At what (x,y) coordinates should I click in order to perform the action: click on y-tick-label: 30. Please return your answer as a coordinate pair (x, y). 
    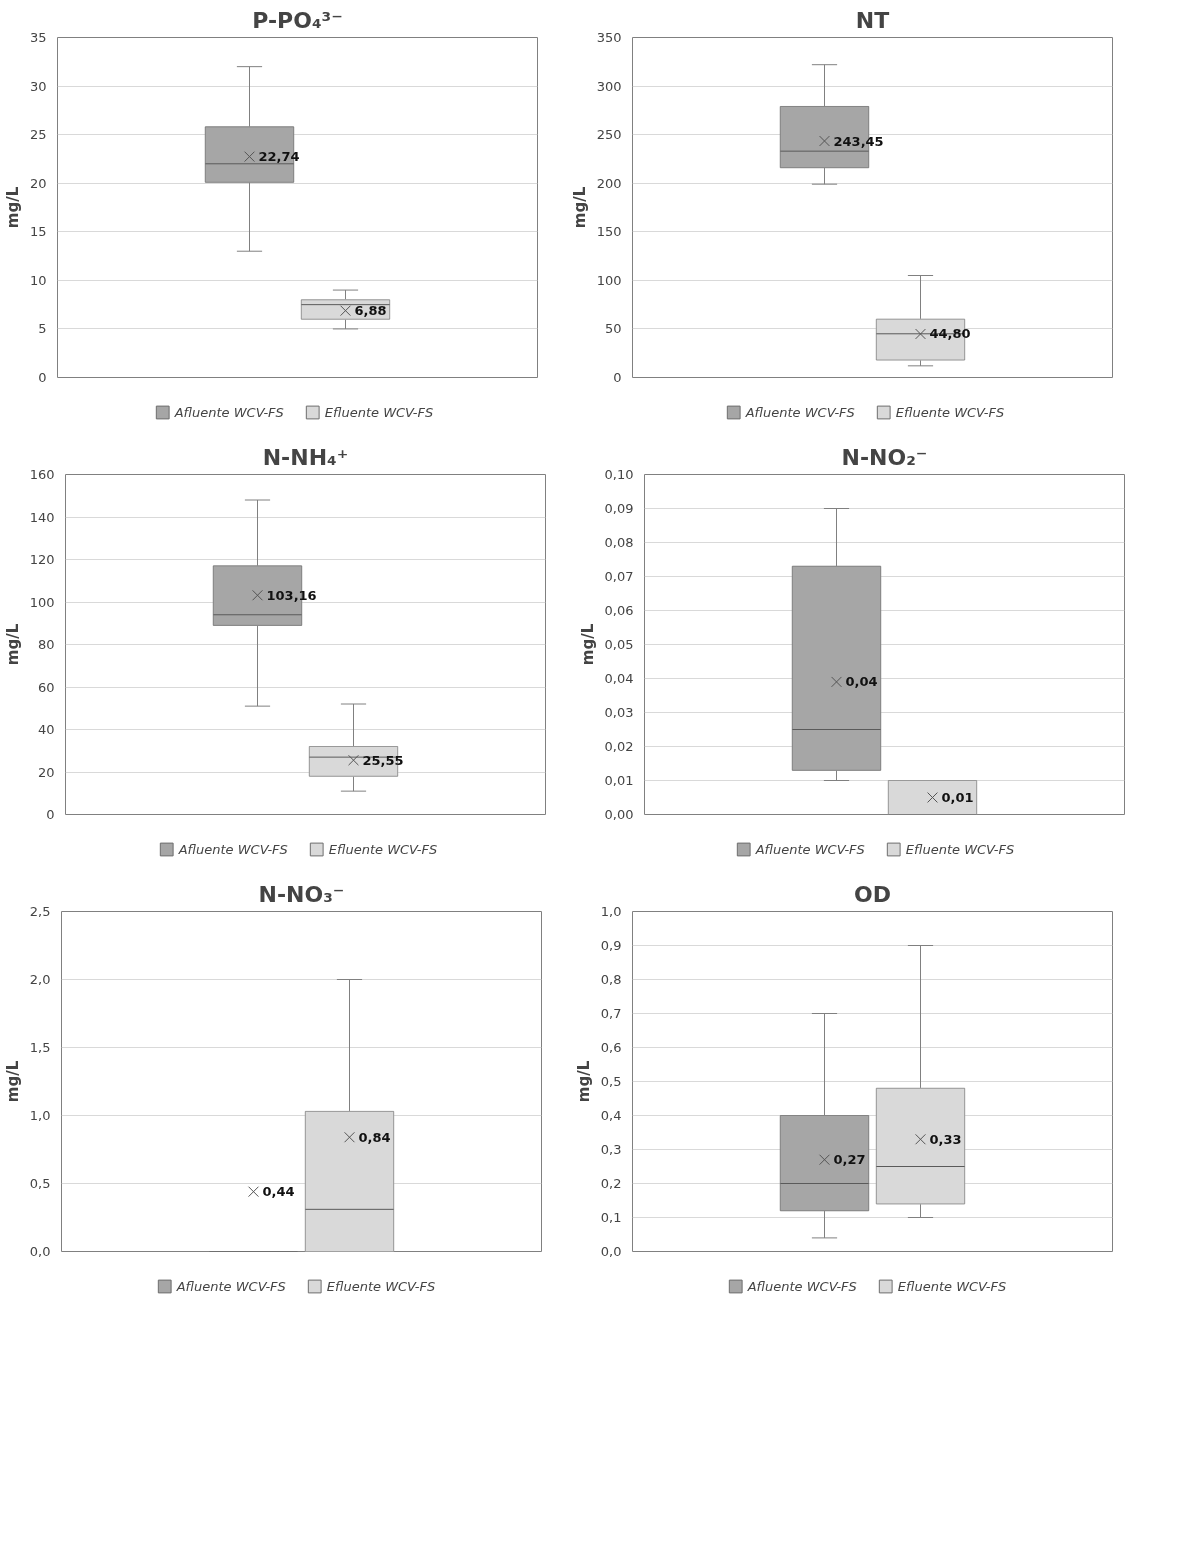
    Looking at the image, I should click on (38, 86).